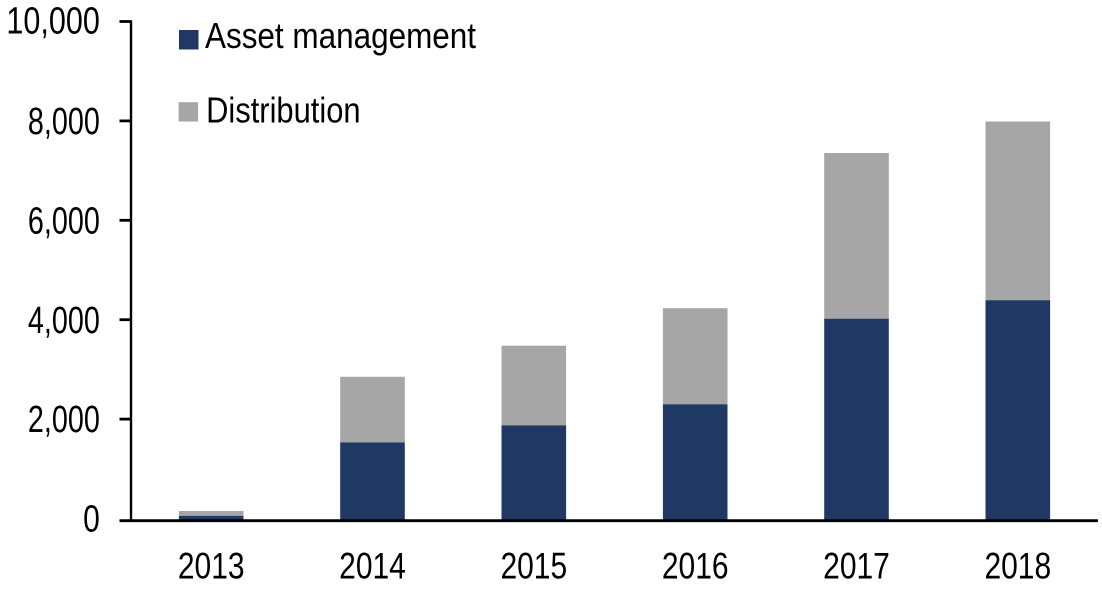 This screenshot has height=594, width=1102. I want to click on svg-text: 2015, so click(533, 567).